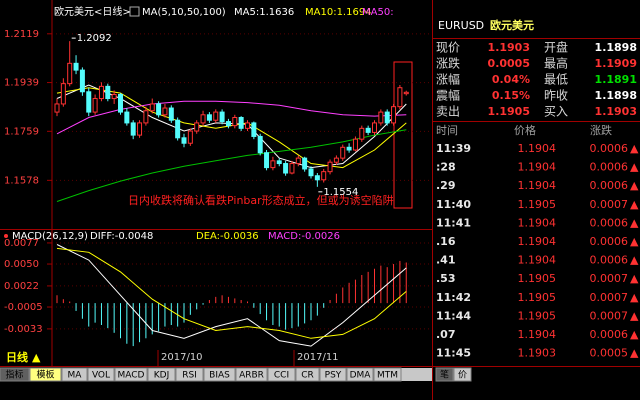  Describe the element at coordinates (50, 236) in the screenshot. I see `indicator-name: MACD(26,12,9)` at that location.